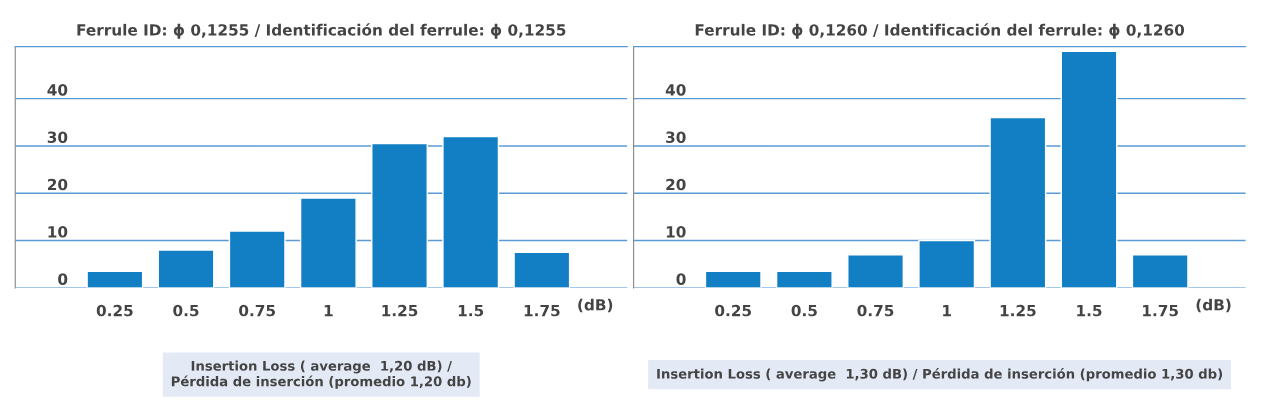 This screenshot has width=1271, height=416. What do you see at coordinates (940, 31) in the screenshot?
I see `chart-title: Ferrule ID: ϕ 0,1260 / Identificación del ferrule: ϕ 0,1260` at bounding box center [940, 31].